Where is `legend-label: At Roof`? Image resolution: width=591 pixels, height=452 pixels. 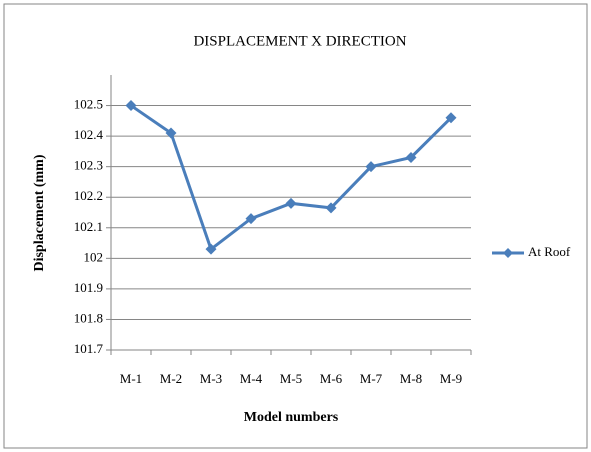 legend-label: At Roof is located at coordinates (549, 251).